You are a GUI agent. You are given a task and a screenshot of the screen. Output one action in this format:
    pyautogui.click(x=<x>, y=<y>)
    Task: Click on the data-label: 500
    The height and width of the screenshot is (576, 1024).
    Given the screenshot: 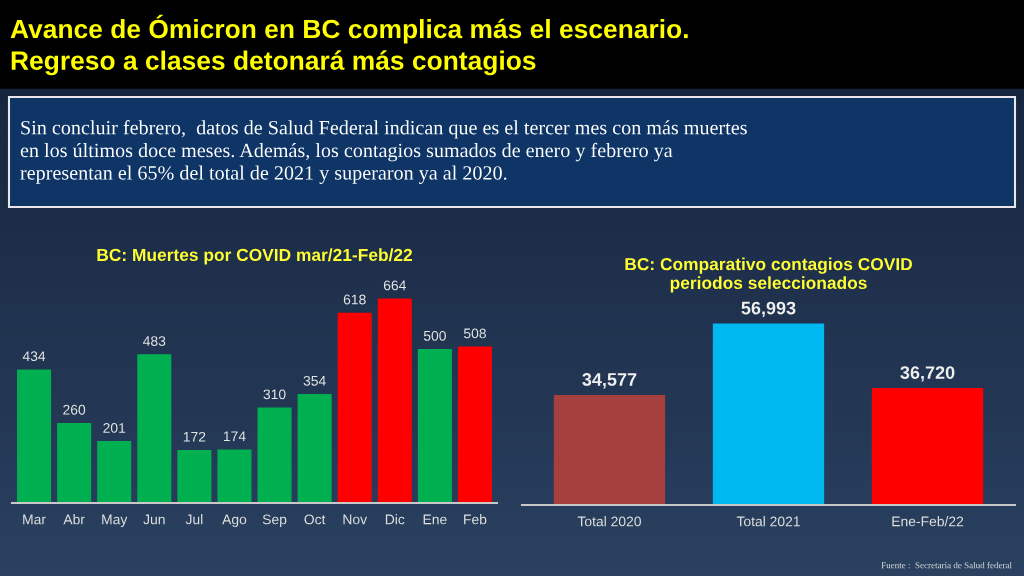 What is the action you would take?
    pyautogui.click(x=434, y=335)
    